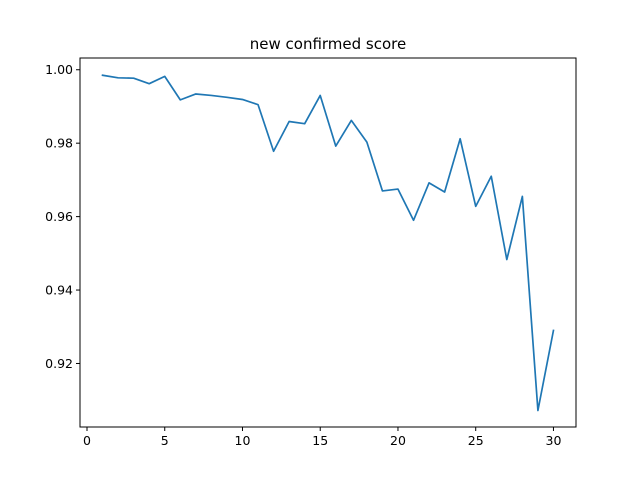 The width and height of the screenshot is (640, 480). What do you see at coordinates (165, 440) in the screenshot?
I see `x-tick-label: 5` at bounding box center [165, 440].